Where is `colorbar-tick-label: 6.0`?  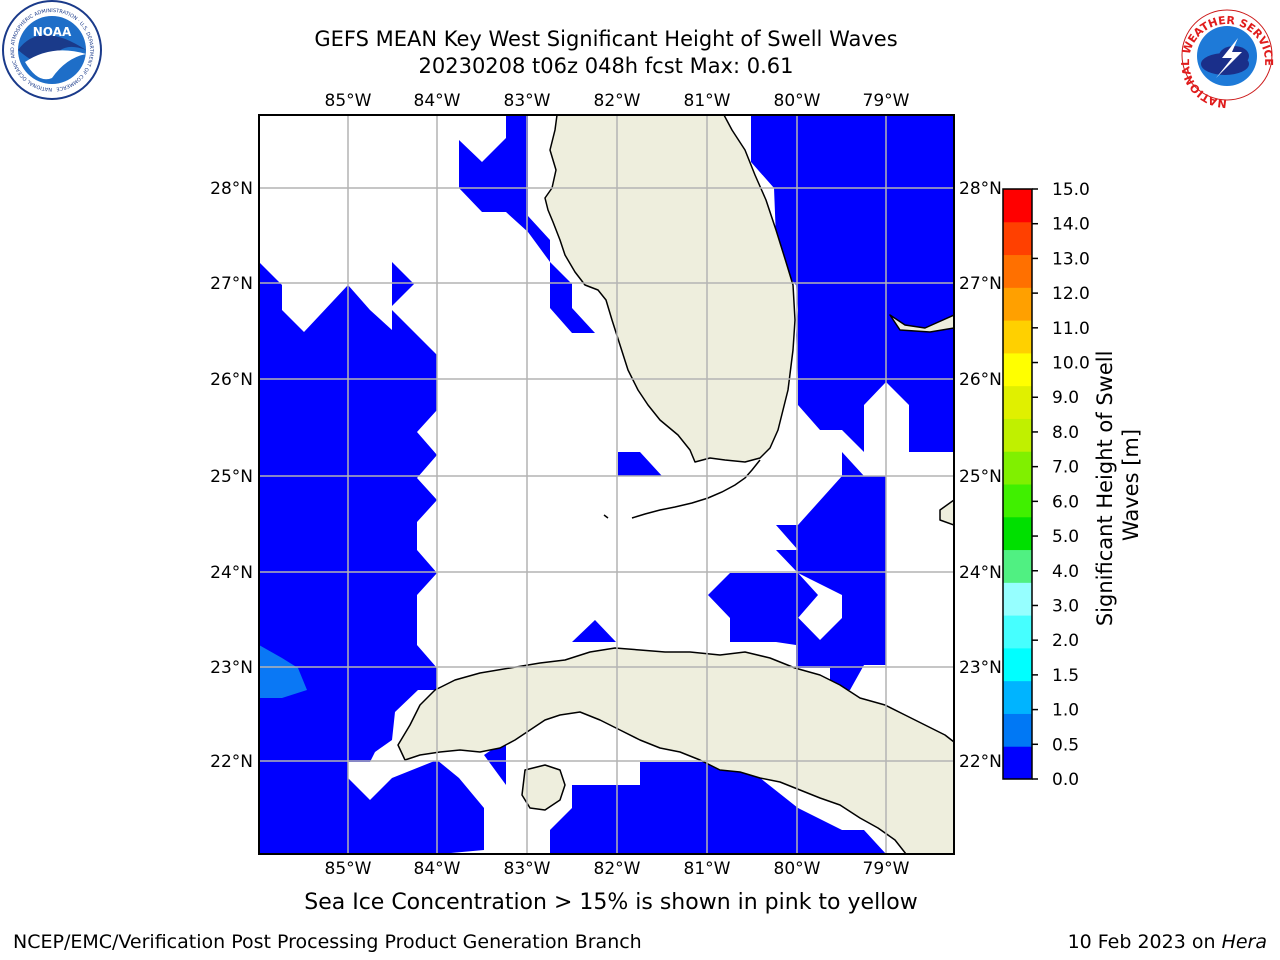
colorbar-tick-label: 6.0 is located at coordinates (1065, 502).